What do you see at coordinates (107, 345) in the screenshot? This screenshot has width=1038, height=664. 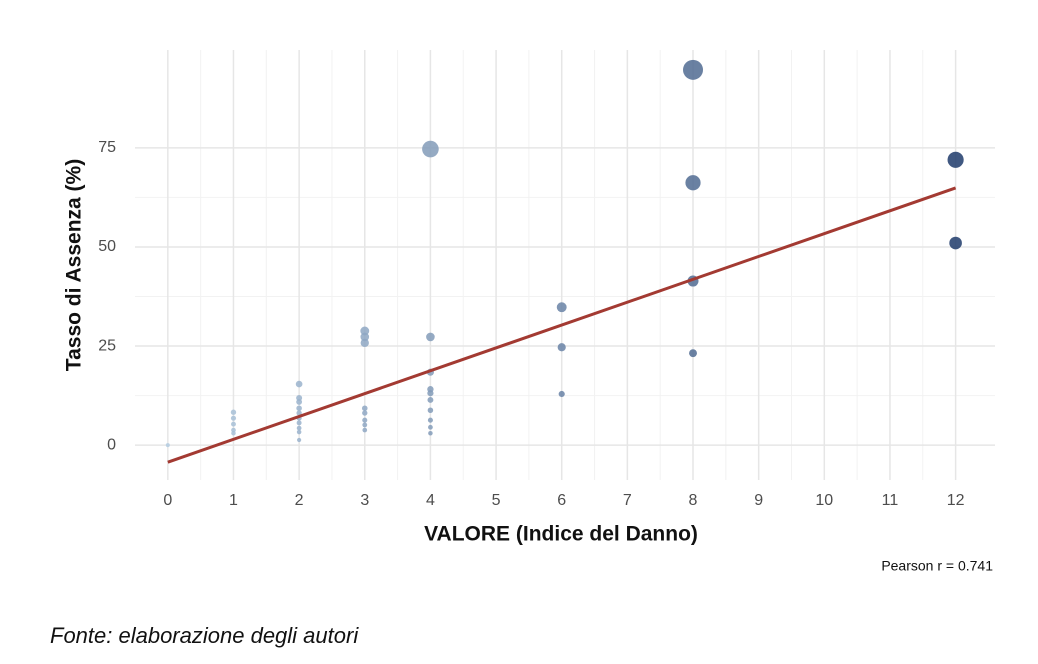 I see `y-tick-label: 25` at bounding box center [107, 345].